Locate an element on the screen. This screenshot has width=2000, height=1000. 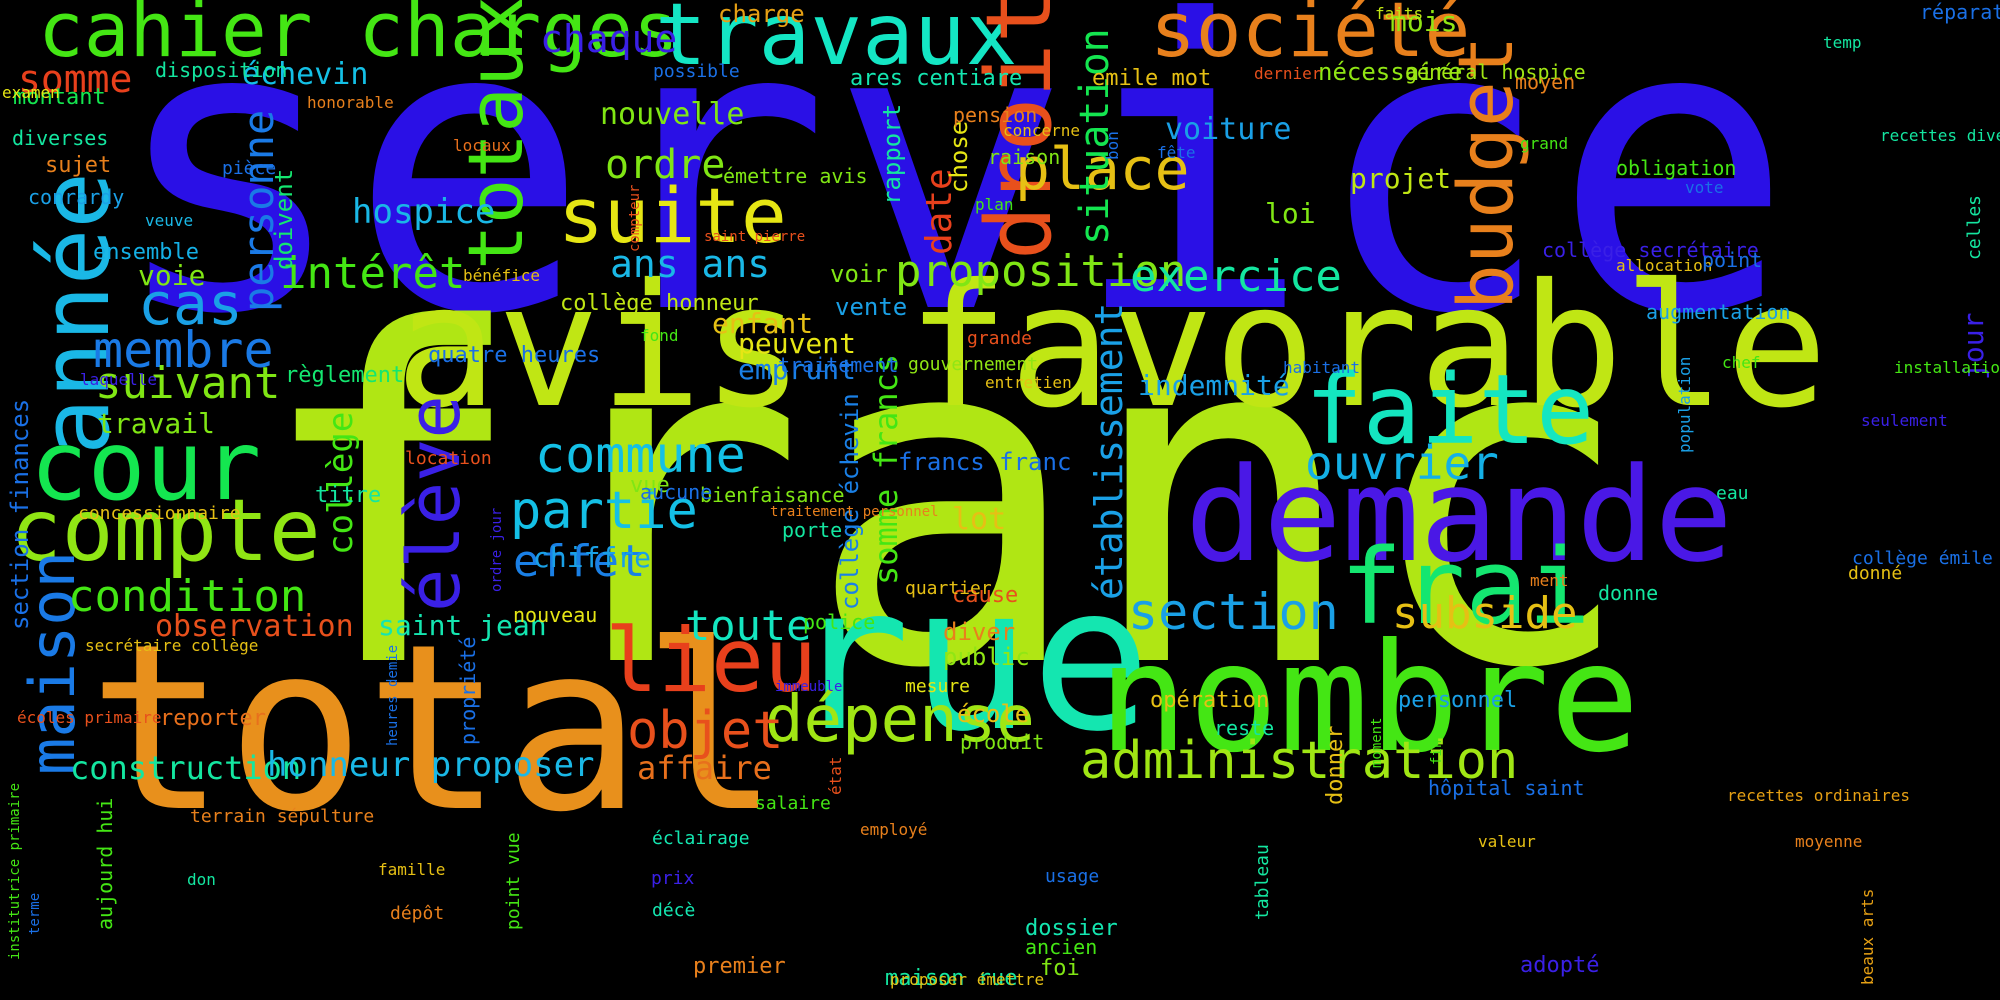
word: donner is located at coordinates (1335, 765).